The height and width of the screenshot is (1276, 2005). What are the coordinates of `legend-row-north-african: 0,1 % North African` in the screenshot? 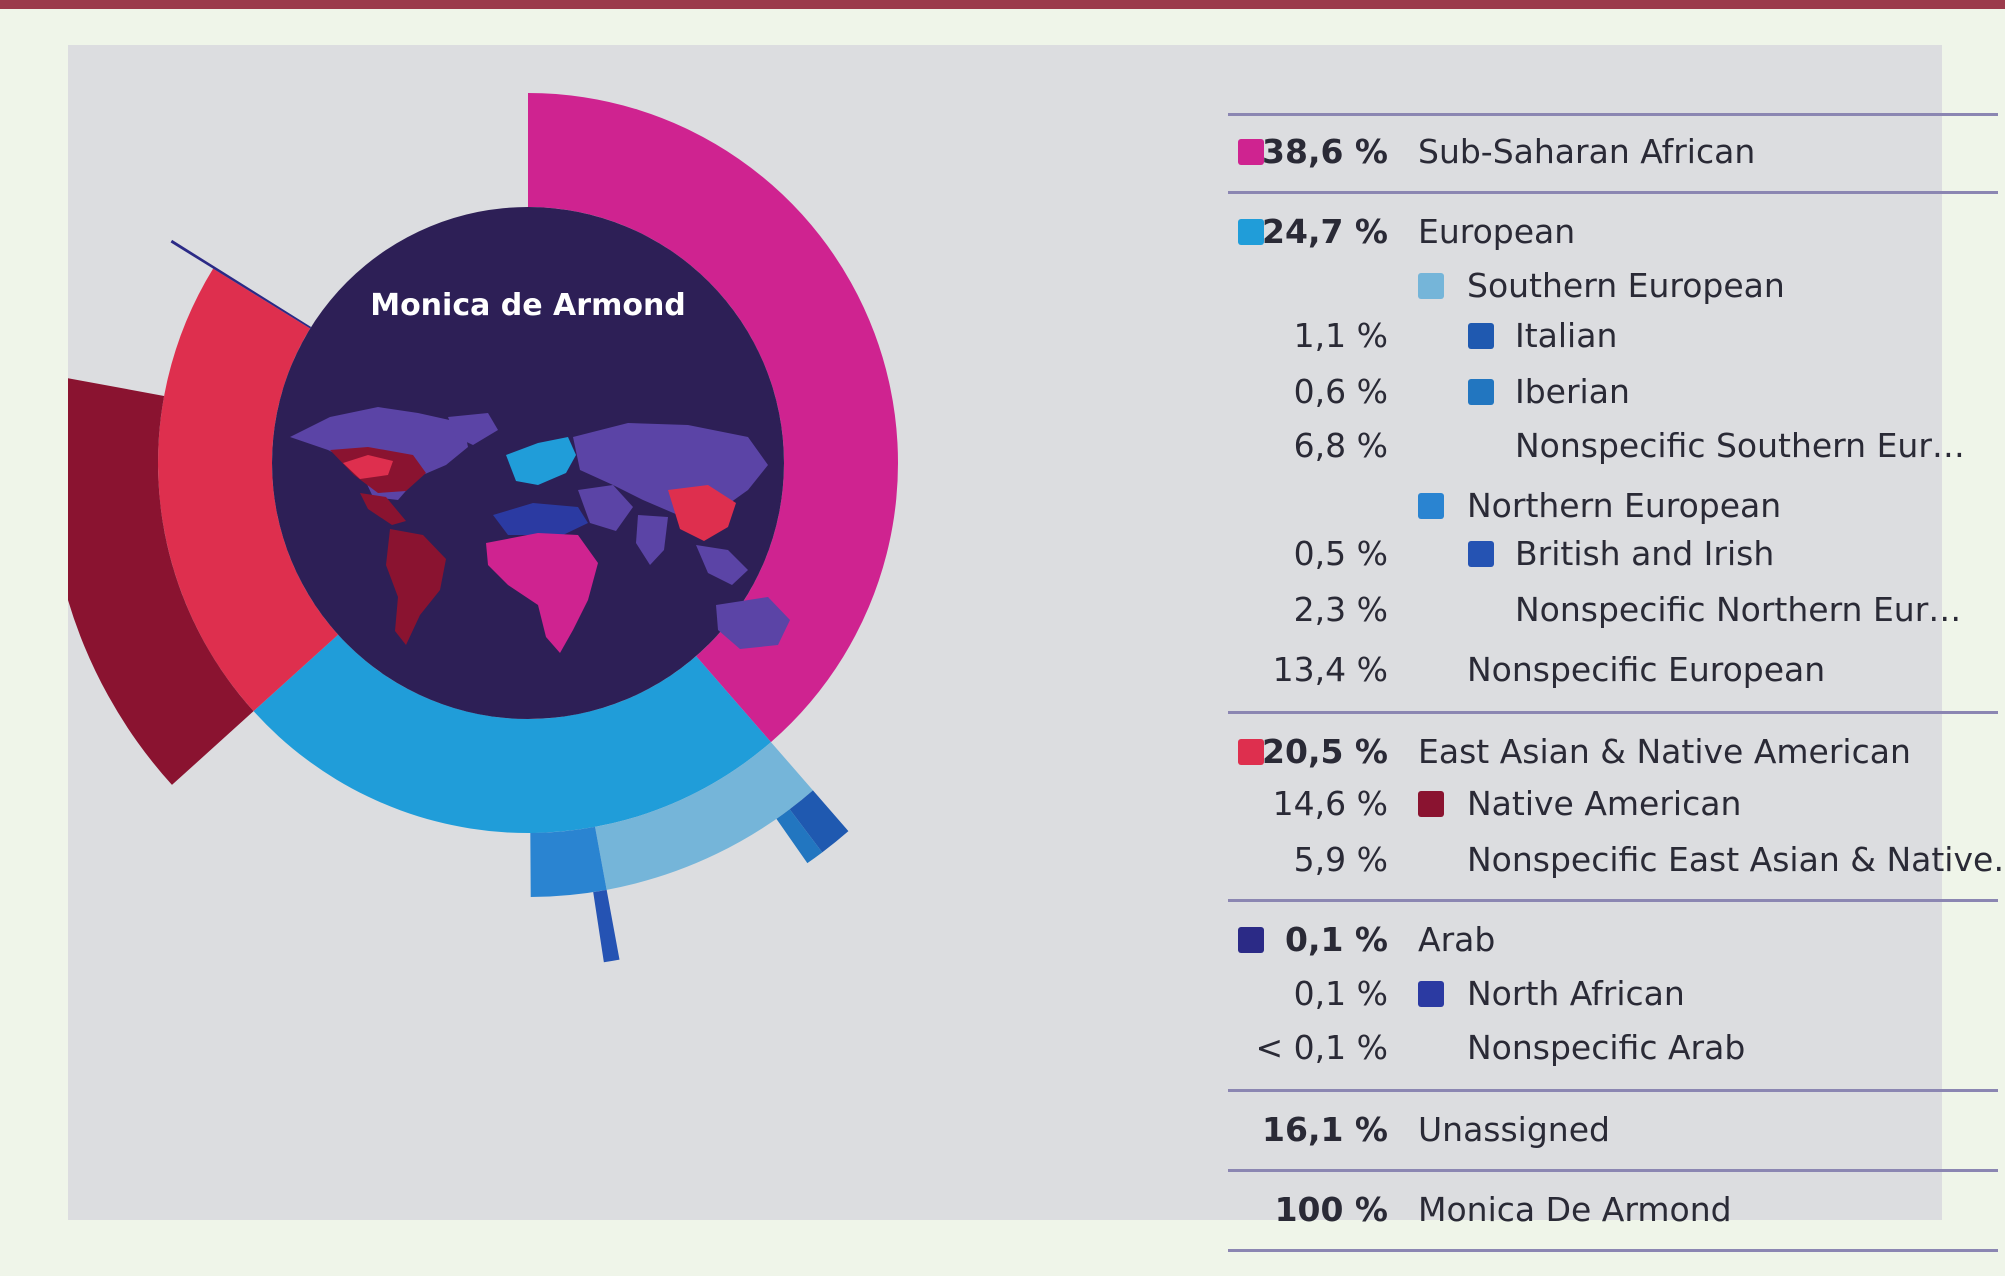 It's located at (1613, 994).